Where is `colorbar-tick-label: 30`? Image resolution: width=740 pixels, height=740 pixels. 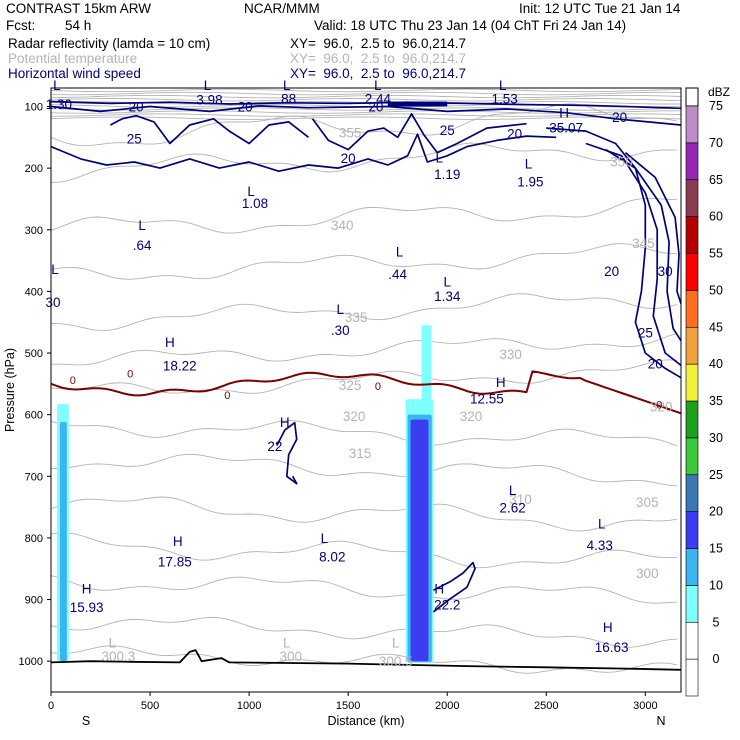
colorbar-tick-label: 30 is located at coordinates (716, 438).